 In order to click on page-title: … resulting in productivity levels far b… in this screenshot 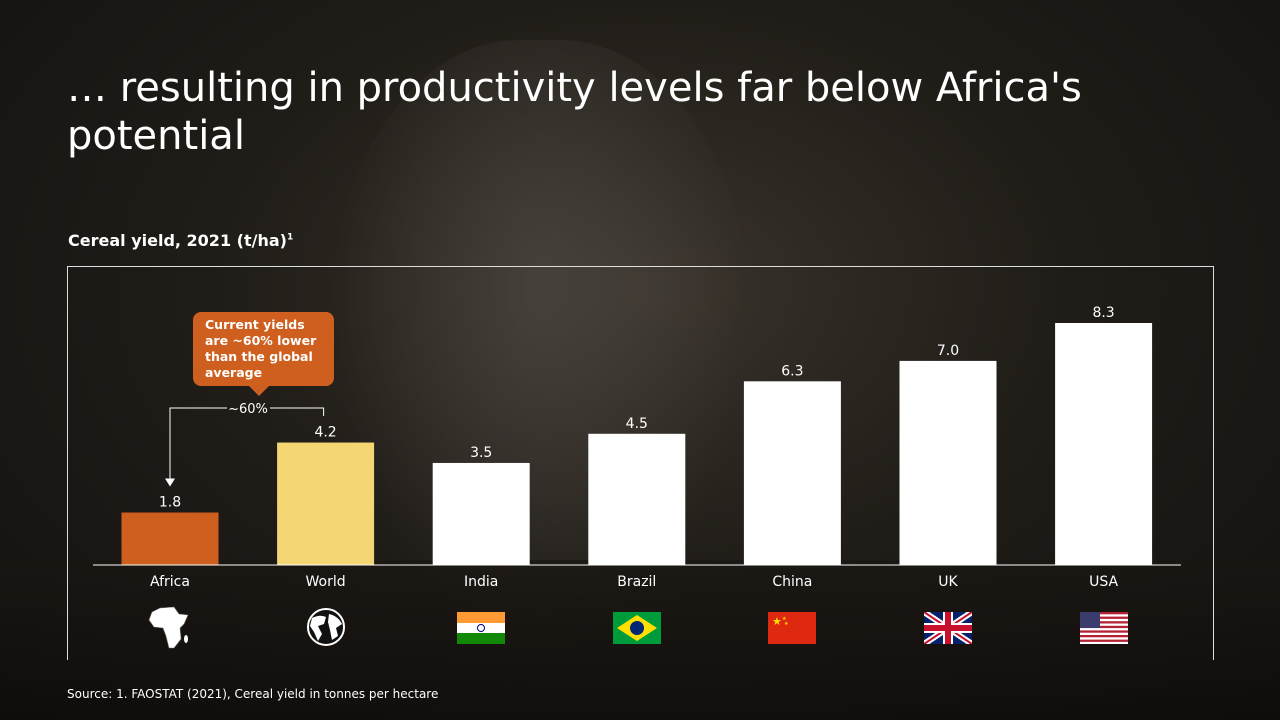, I will do `click(574, 112)`.